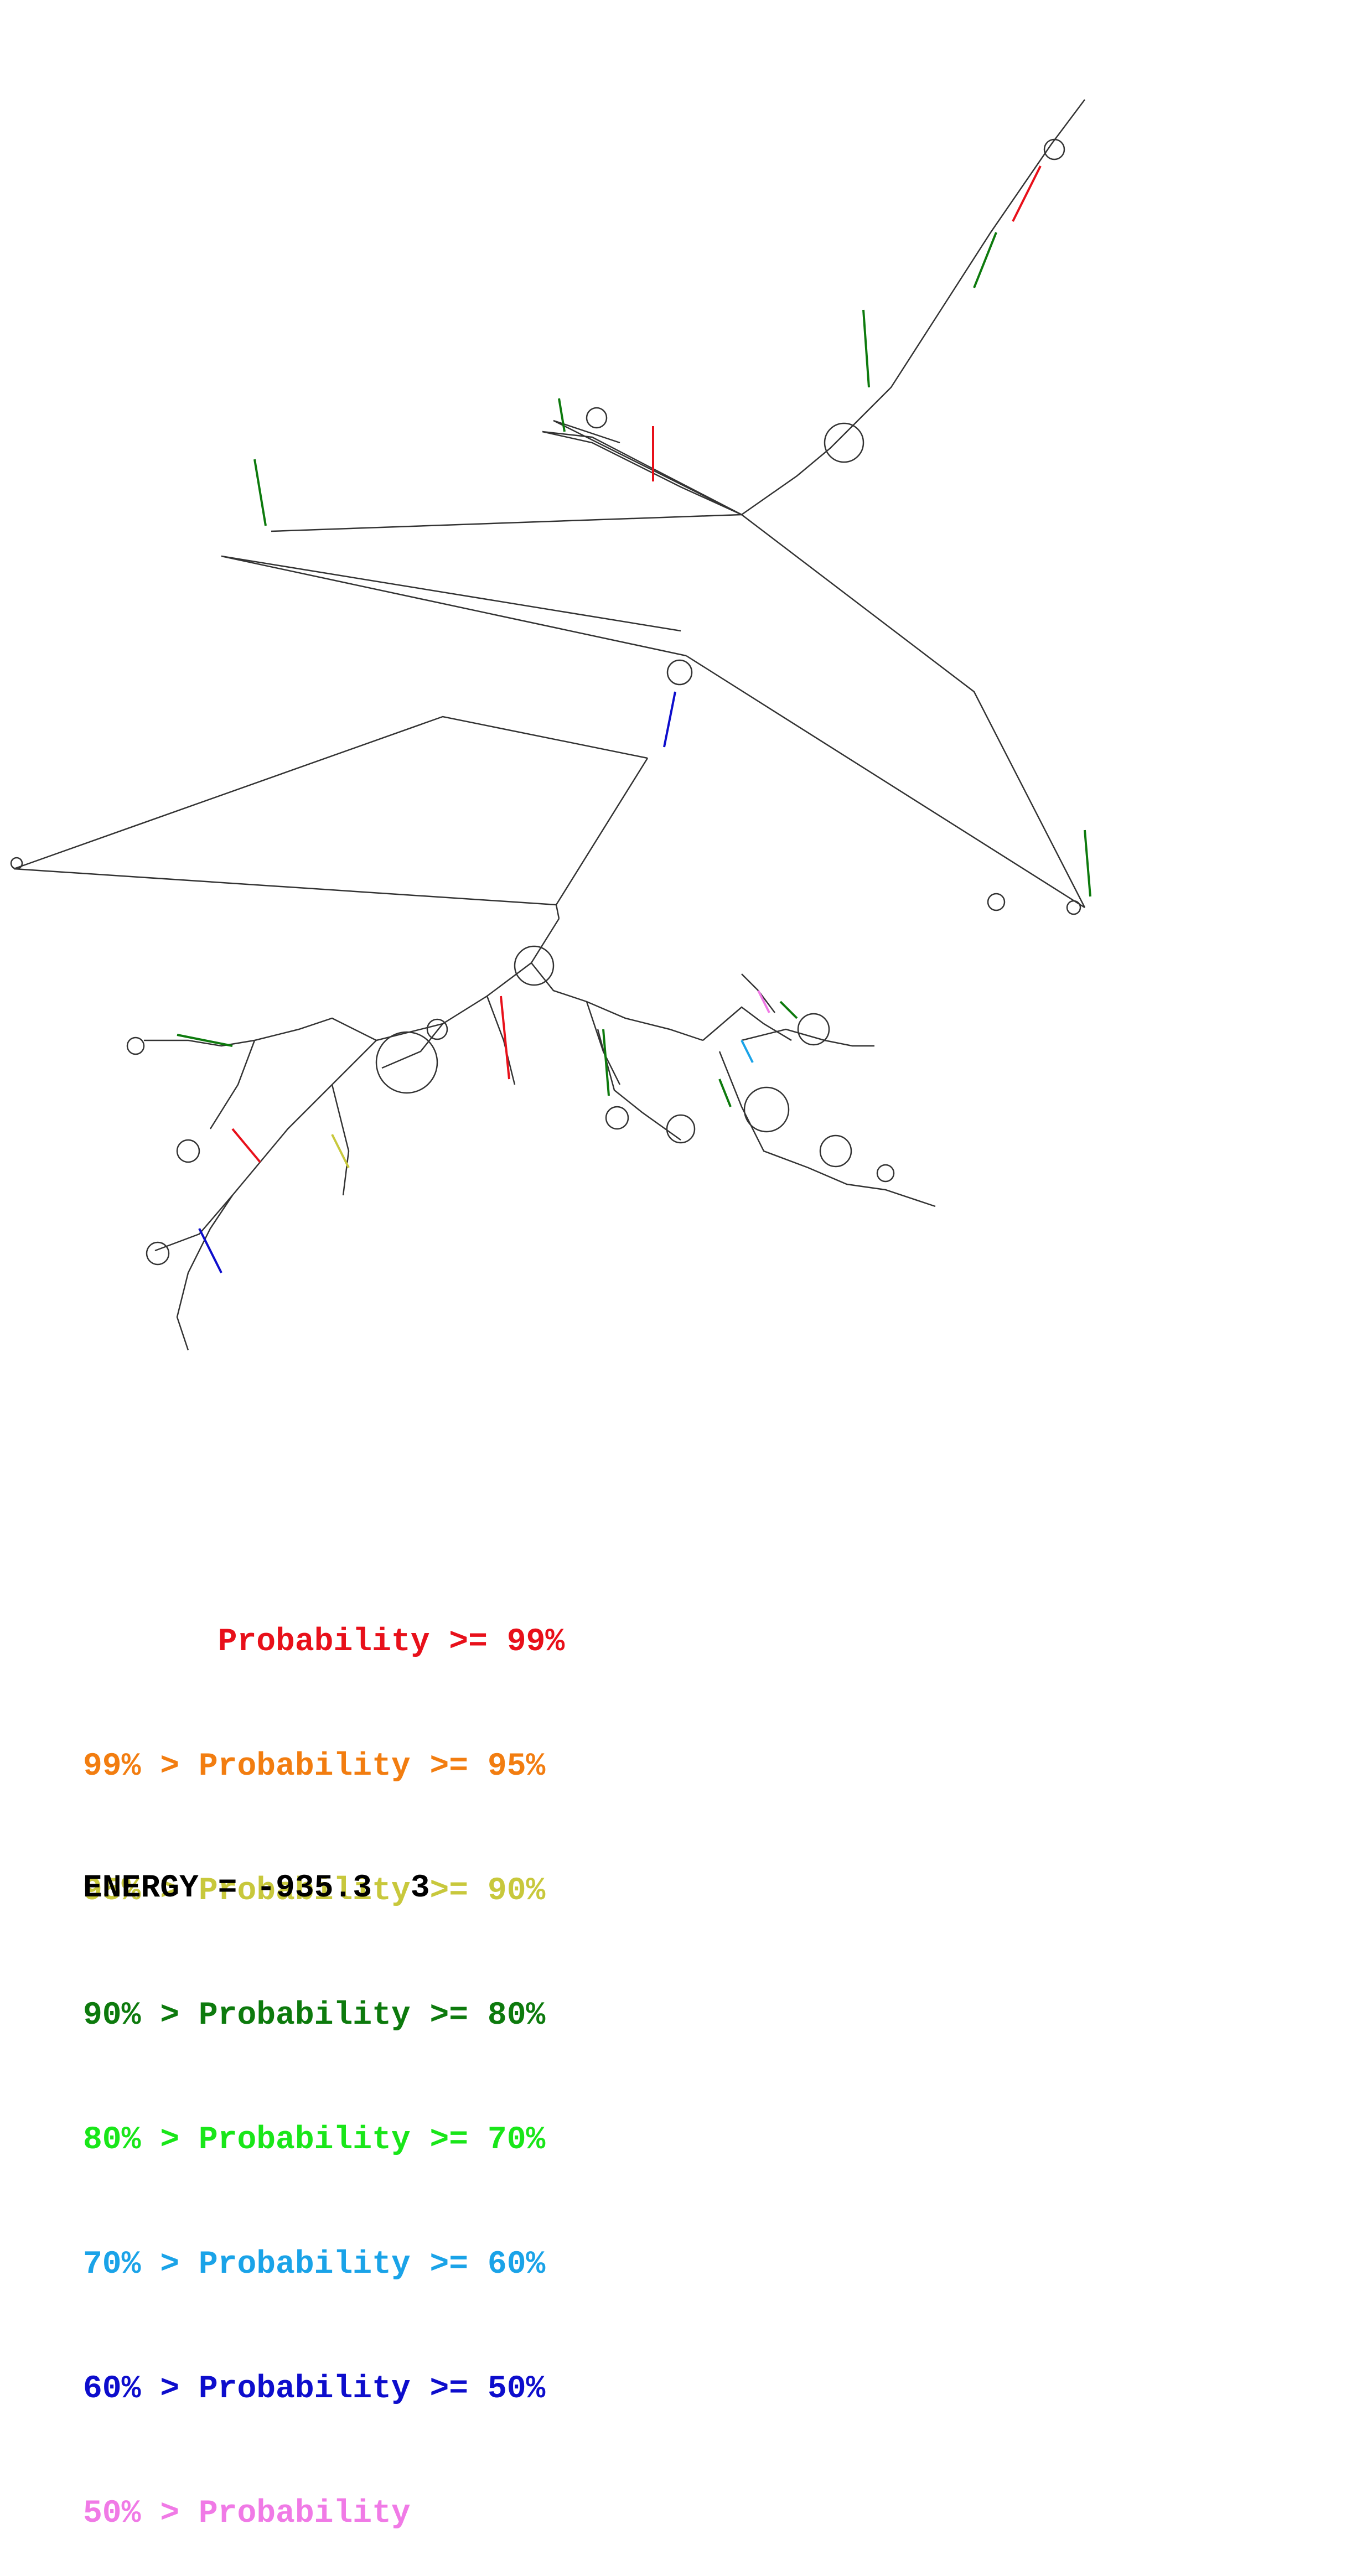  What do you see at coordinates (324, 1642) in the screenshot?
I see `legend-row: Probability >= 99%` at bounding box center [324, 1642].